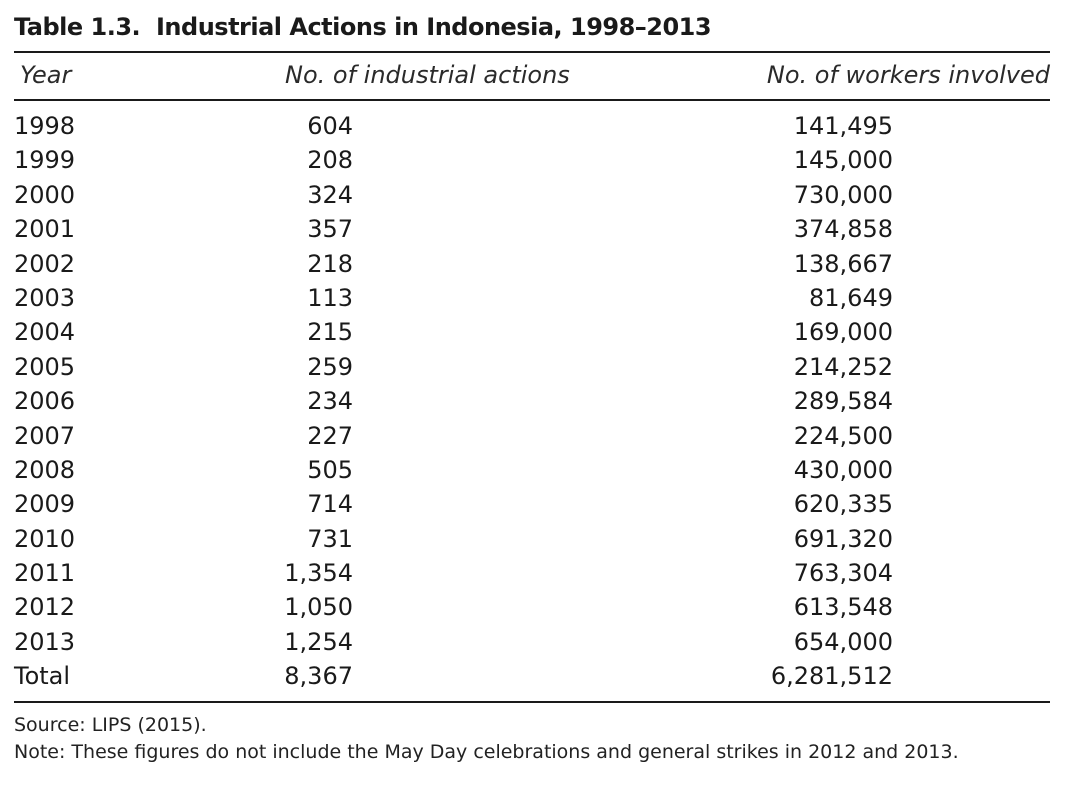 This screenshot has height=786, width=1070. Describe the element at coordinates (843, 126) in the screenshot. I see `cell-workers-involved: 141,495` at that location.